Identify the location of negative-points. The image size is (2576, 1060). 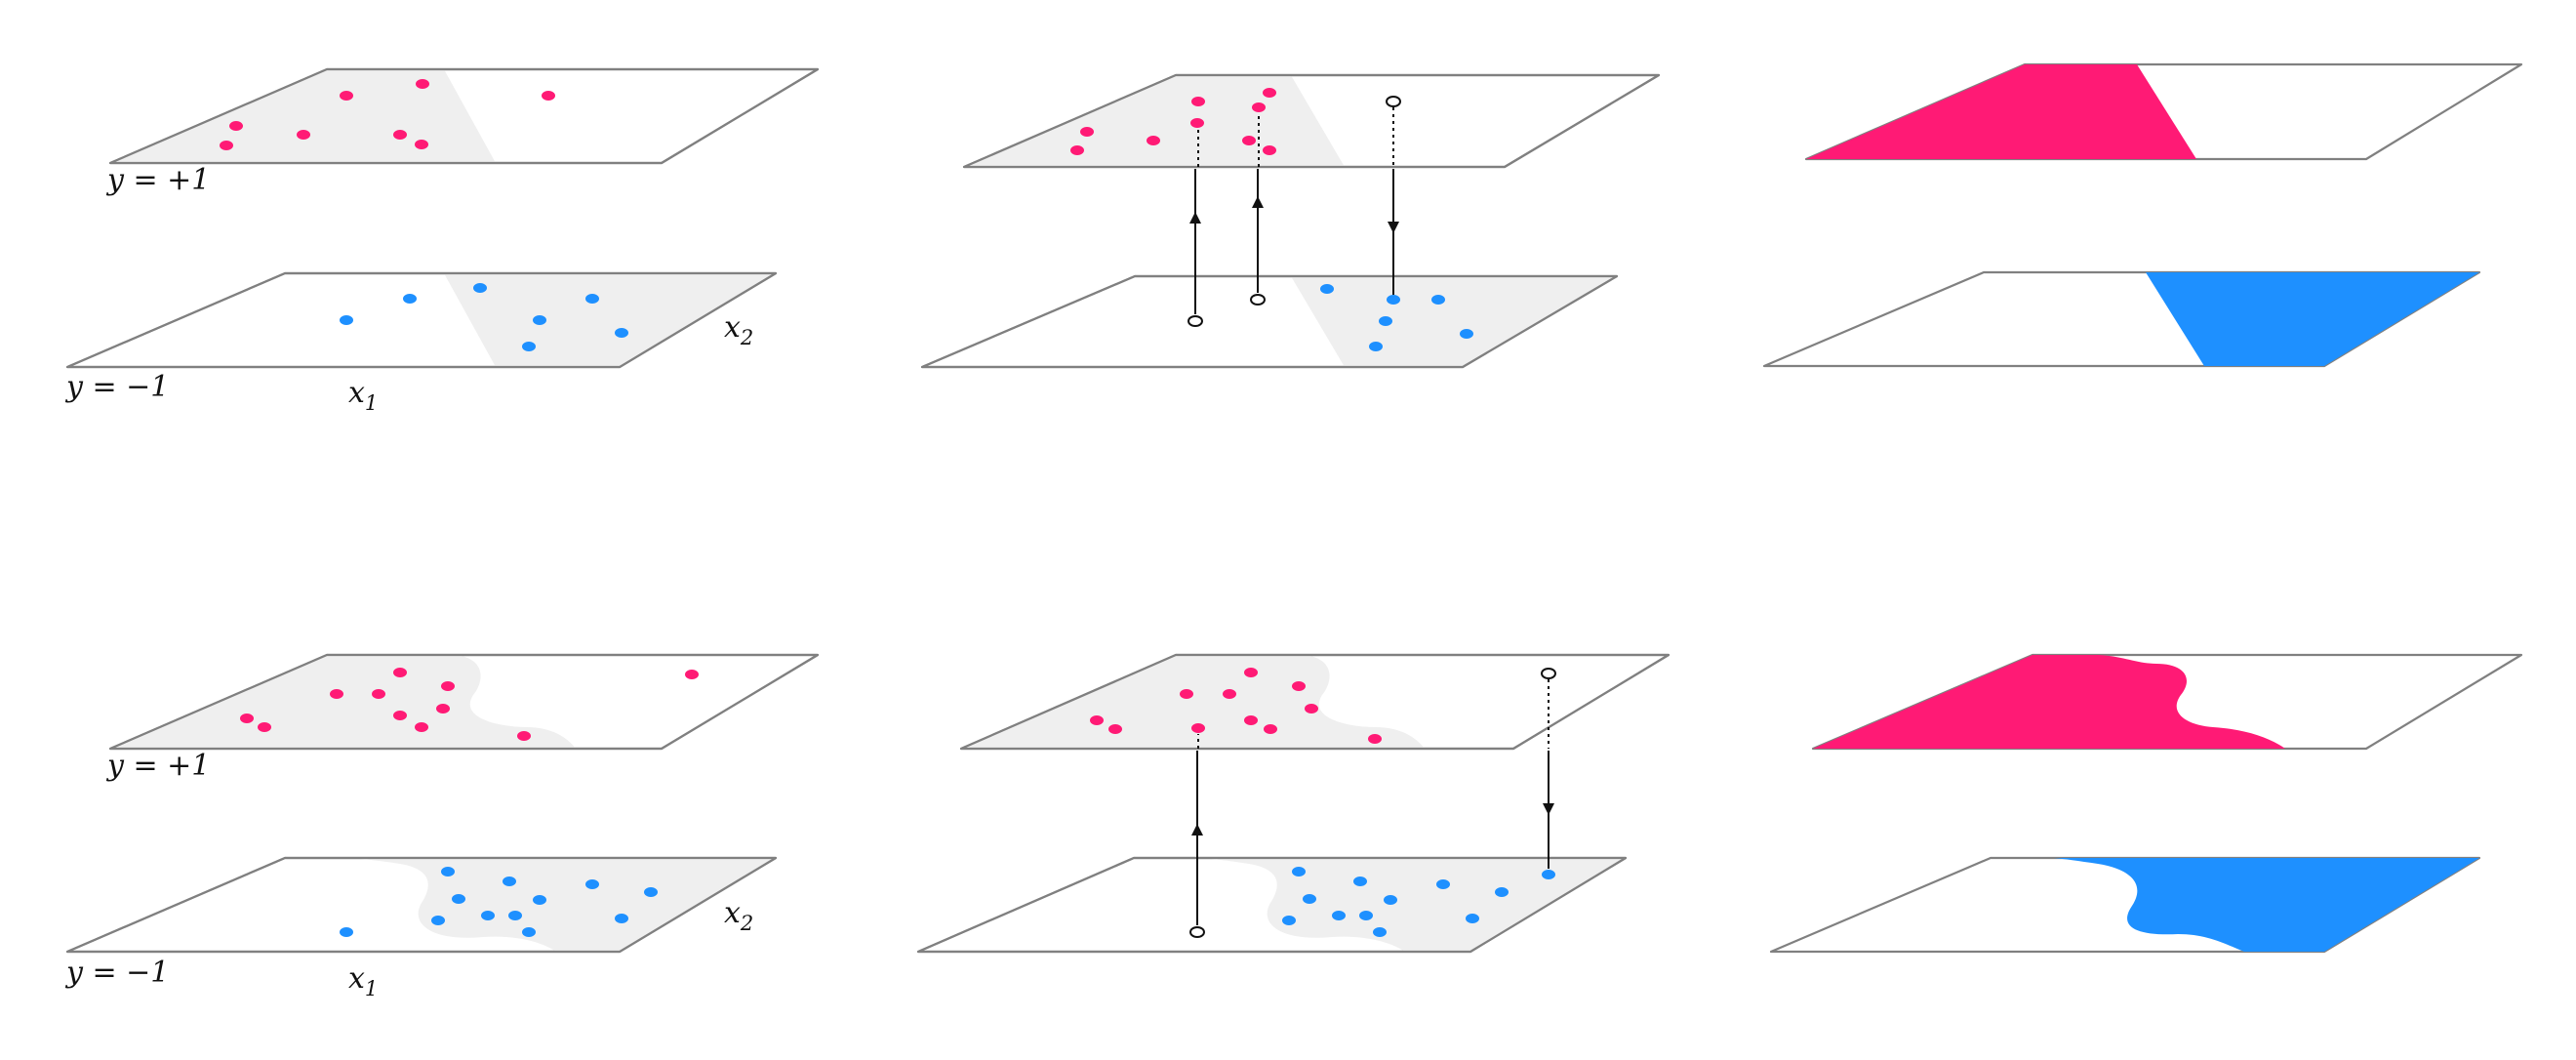
(499, 902).